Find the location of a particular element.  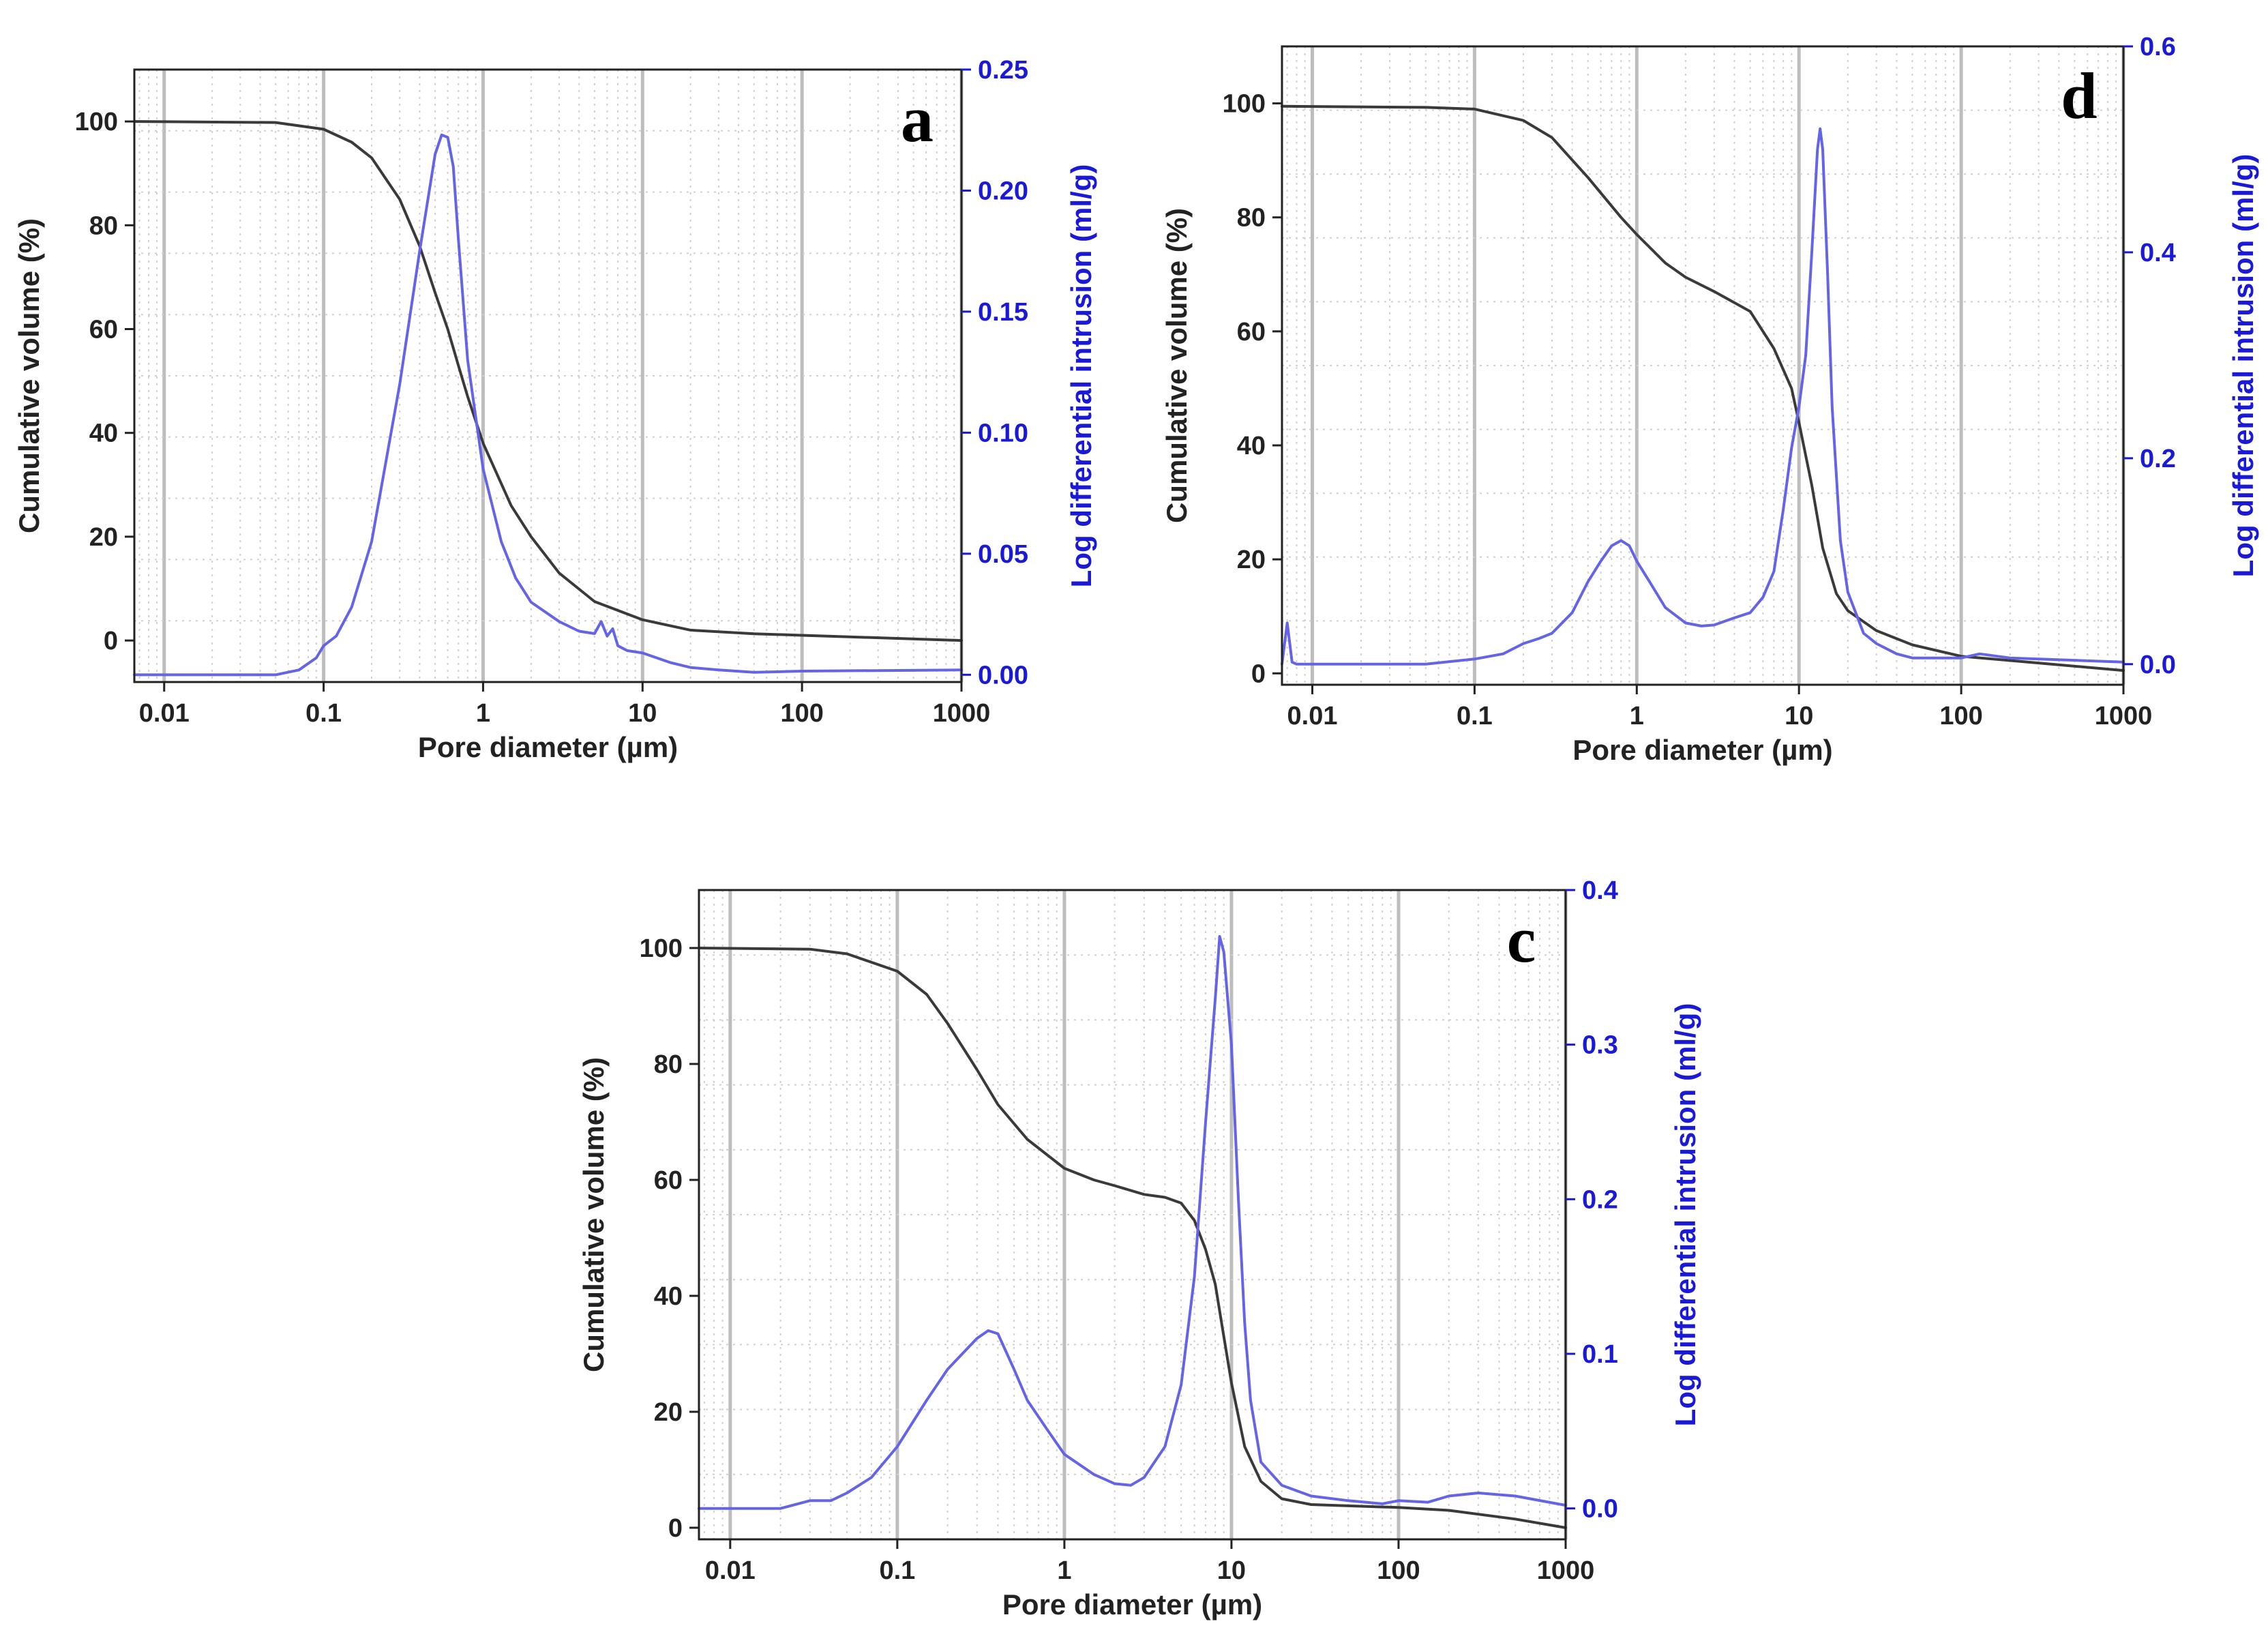

y2-tick-label: 0.25 is located at coordinates (1003, 70).